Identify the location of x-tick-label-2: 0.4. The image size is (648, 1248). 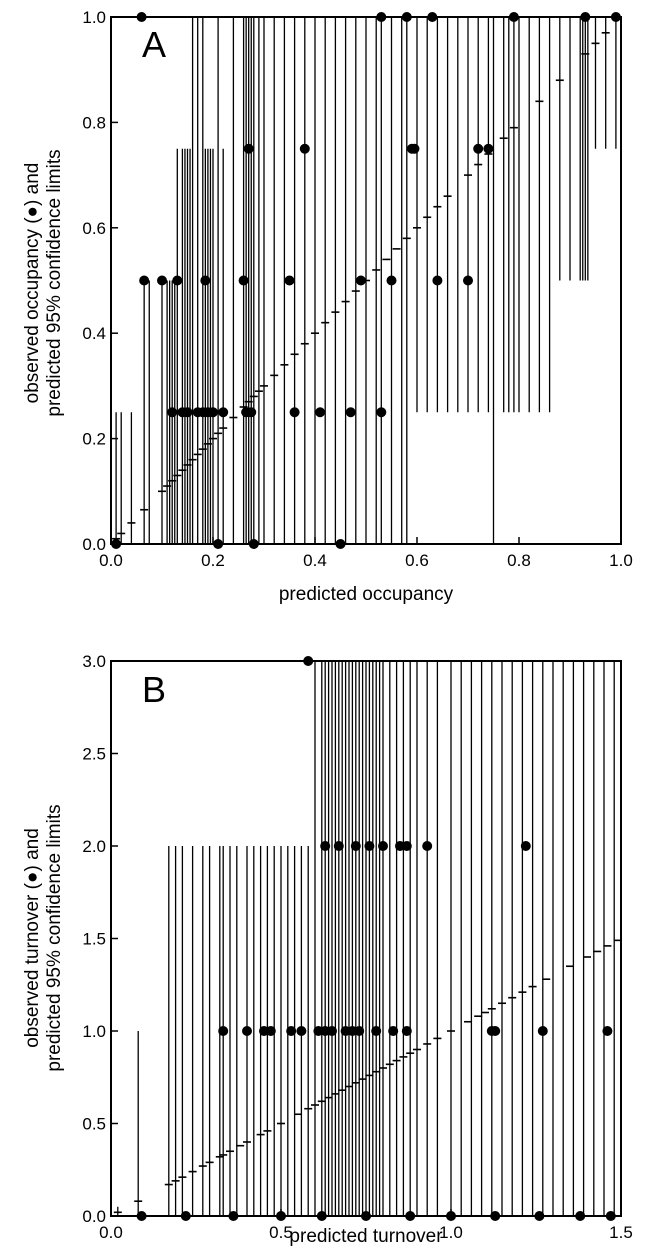
(315, 560).